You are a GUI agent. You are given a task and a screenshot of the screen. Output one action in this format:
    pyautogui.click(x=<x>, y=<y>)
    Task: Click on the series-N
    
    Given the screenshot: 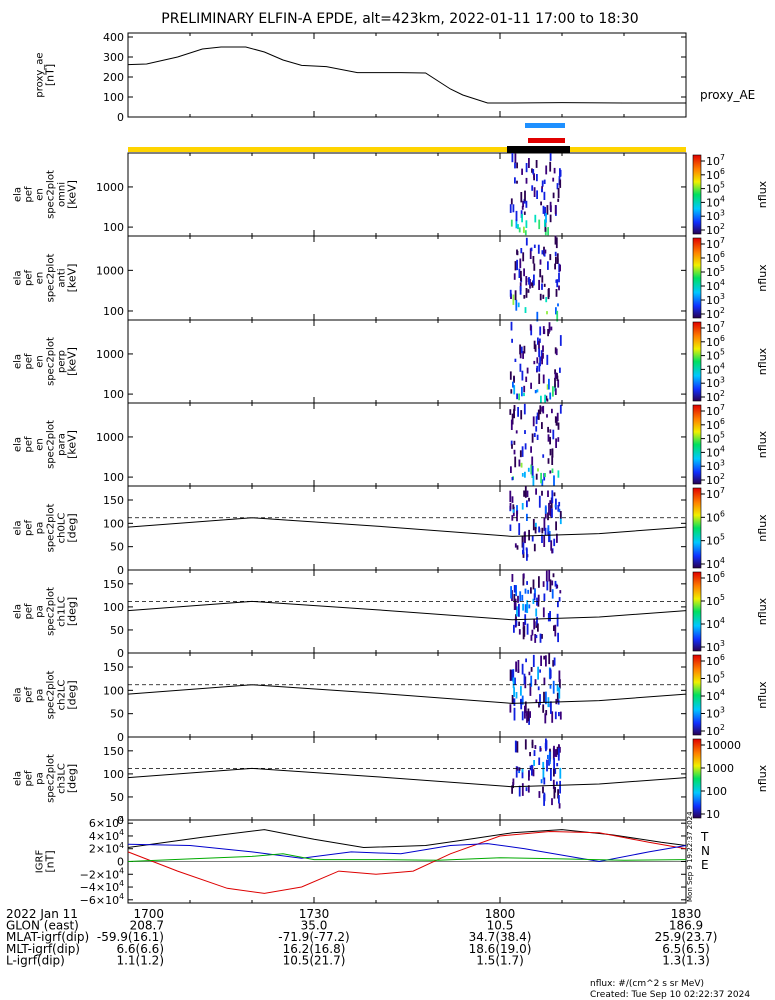 What is the action you would take?
    pyautogui.click(x=407, y=862)
    